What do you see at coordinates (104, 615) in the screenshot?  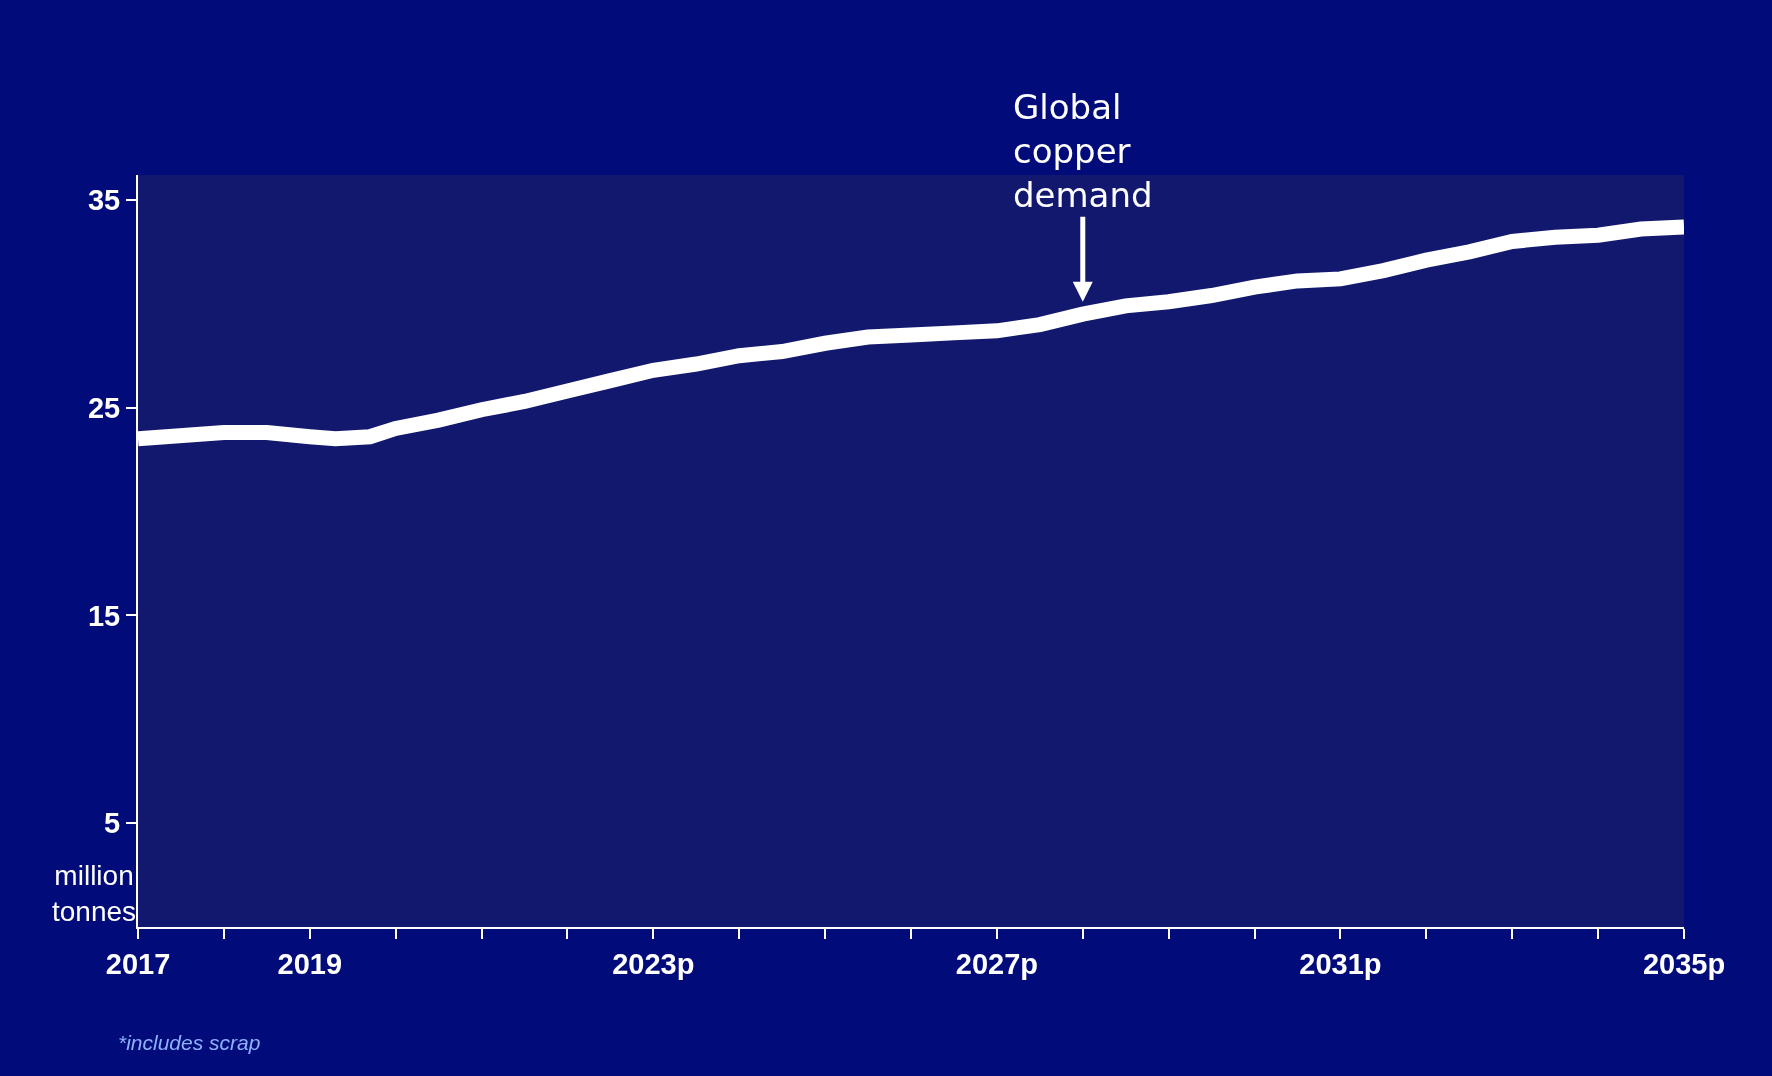 I see `y-tick-label: 15` at bounding box center [104, 615].